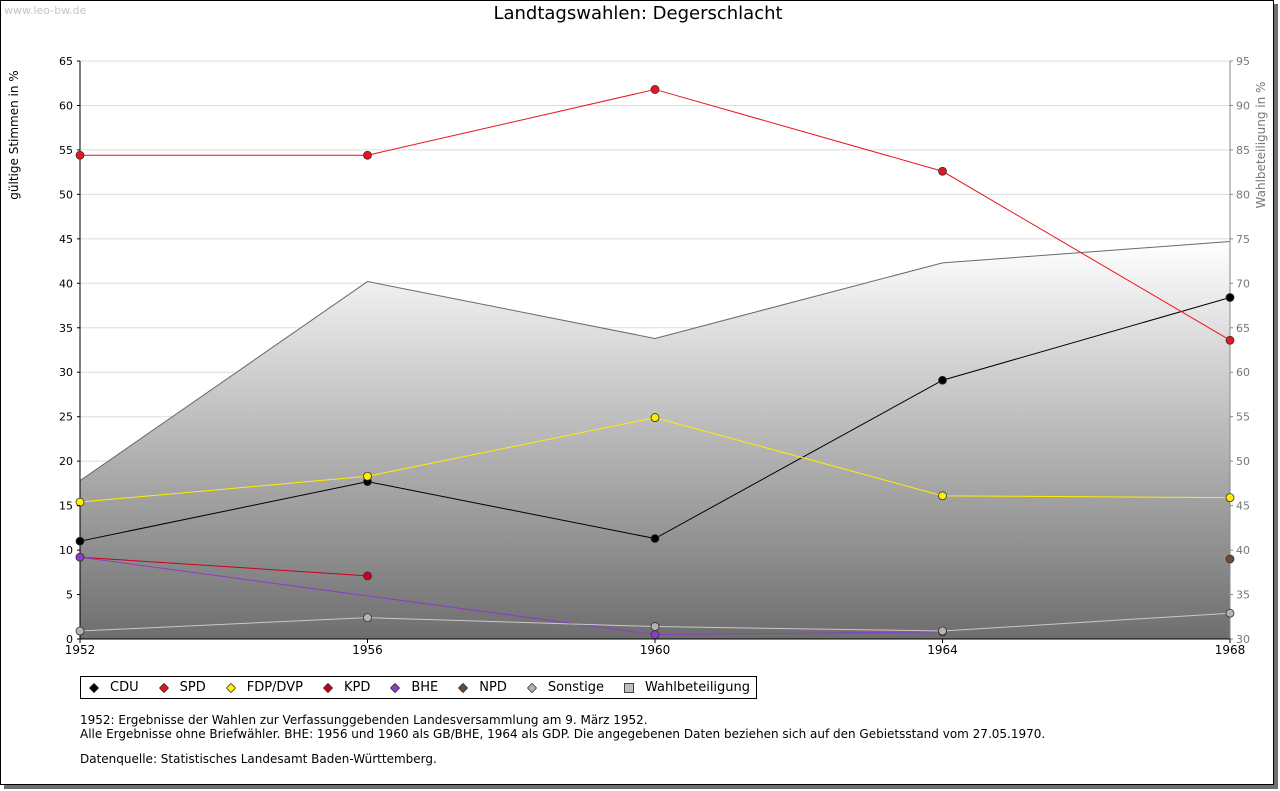 This screenshot has height=791, width=1280. Describe the element at coordinates (357, 687) in the screenshot. I see `legend-label: KPD` at that location.